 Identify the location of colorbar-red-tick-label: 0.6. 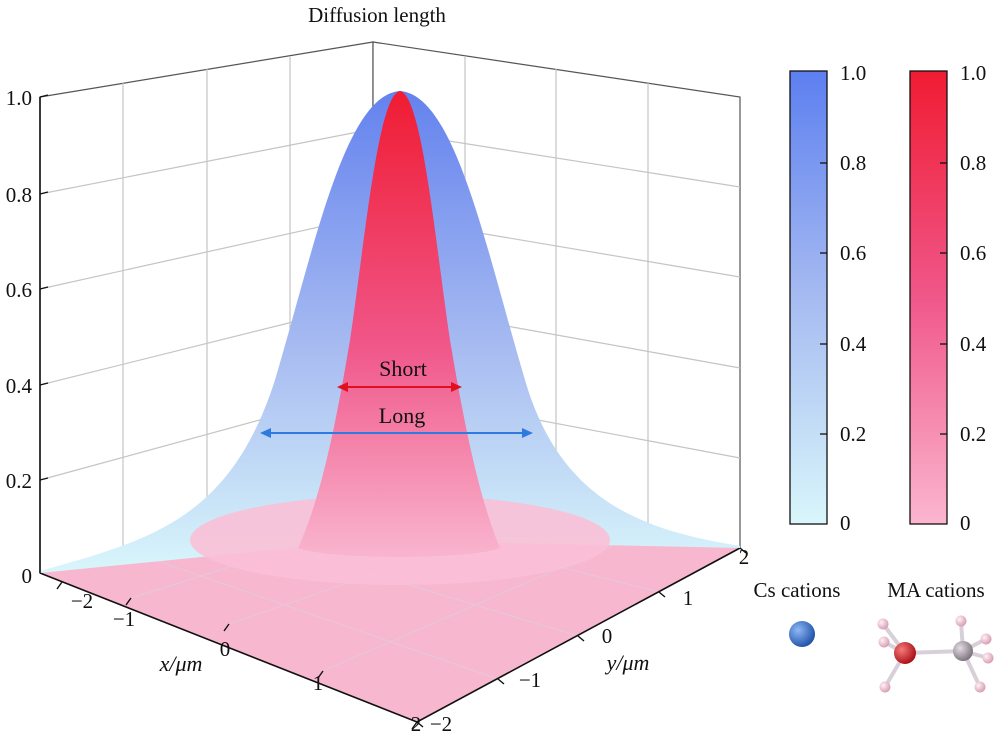
(973, 253).